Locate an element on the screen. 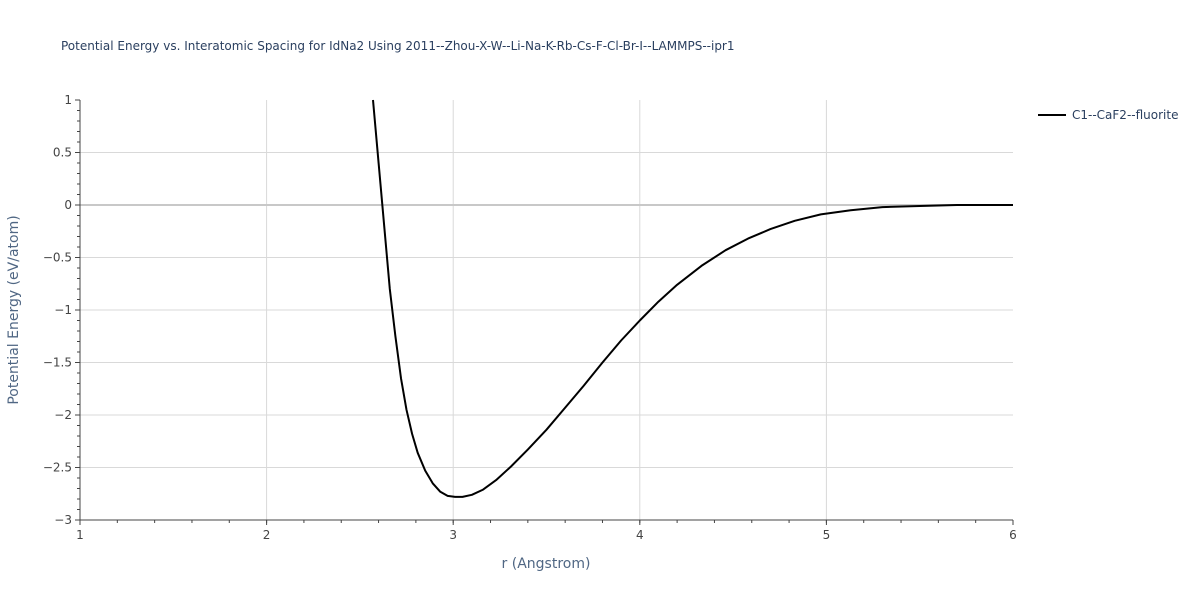  x-tick-label: 1 is located at coordinates (80, 535).